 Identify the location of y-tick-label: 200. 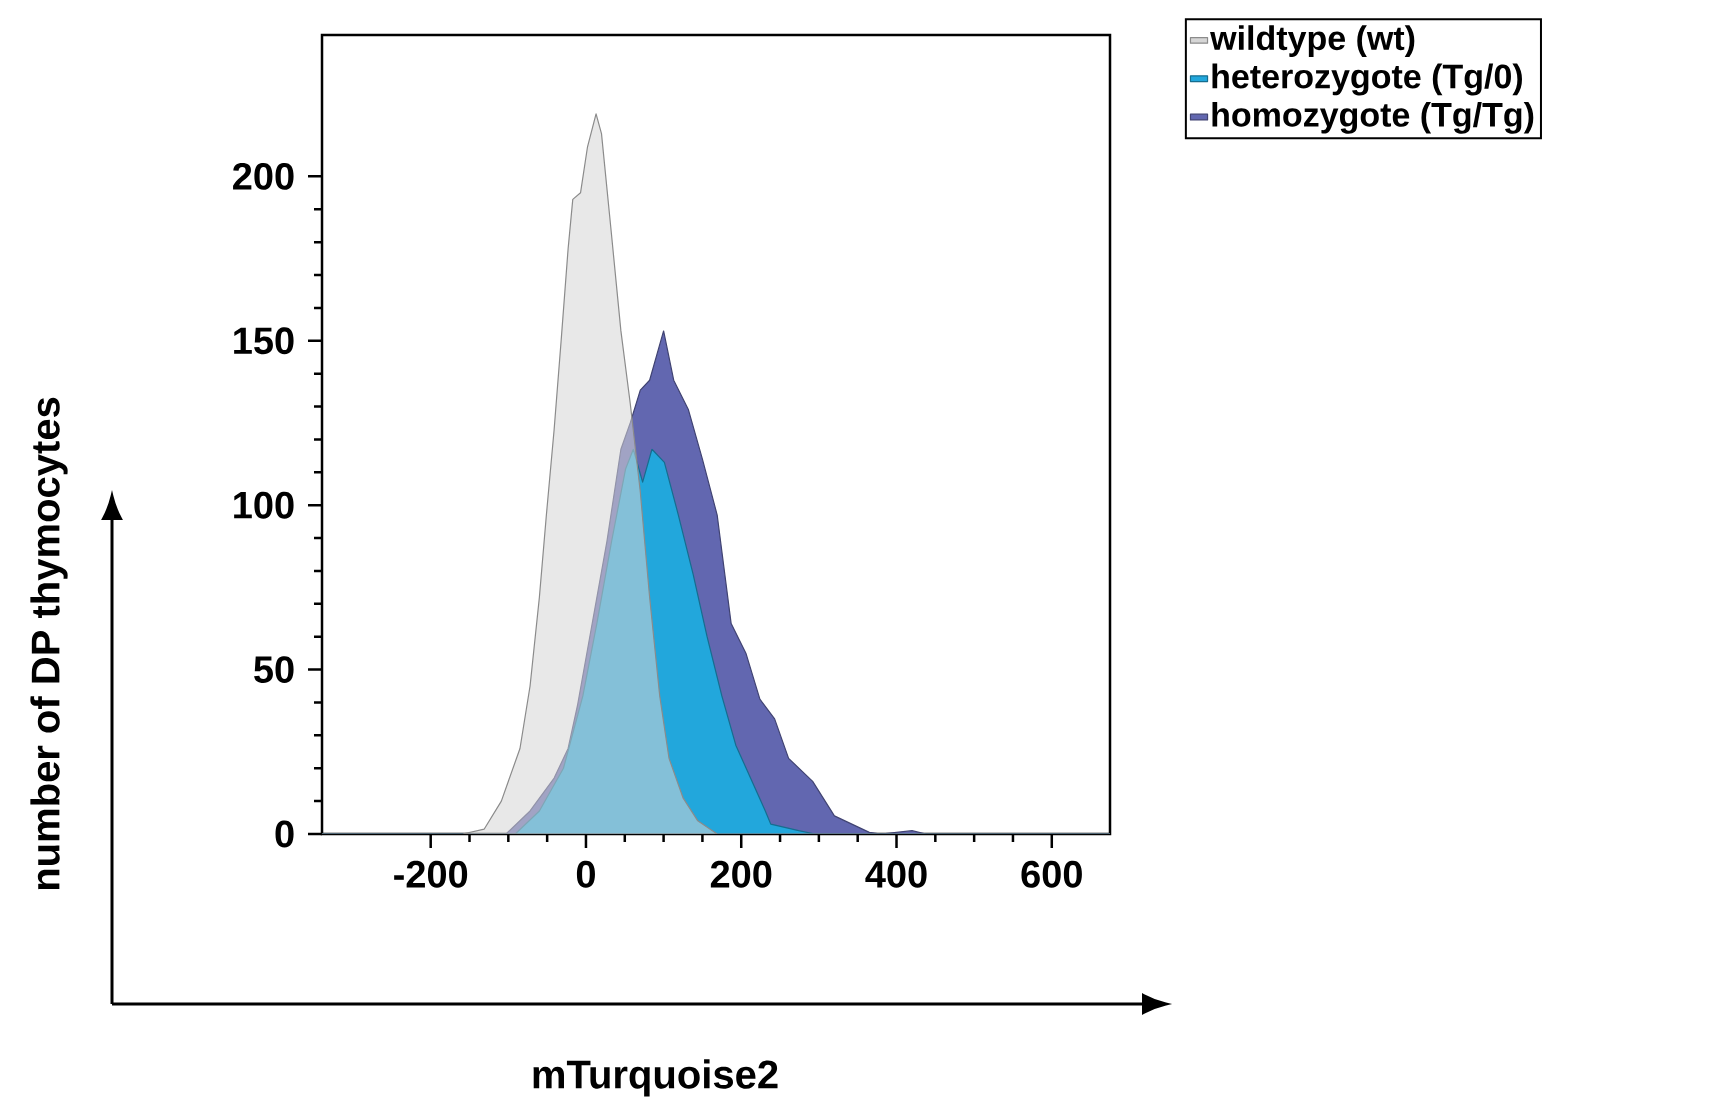
(263, 176).